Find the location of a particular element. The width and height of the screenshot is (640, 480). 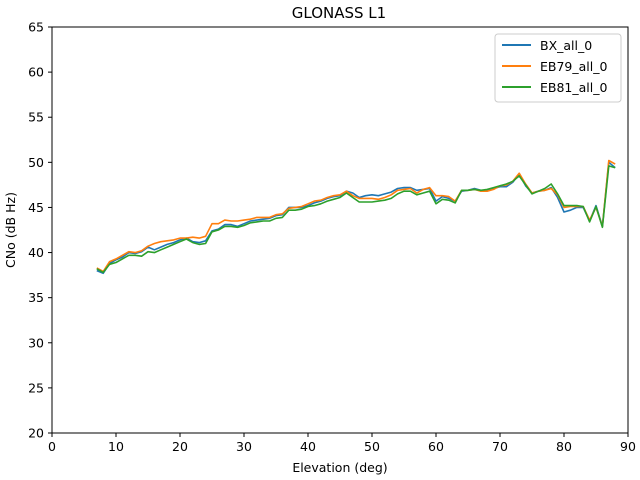

x-tick-label: 70 is located at coordinates (500, 446).